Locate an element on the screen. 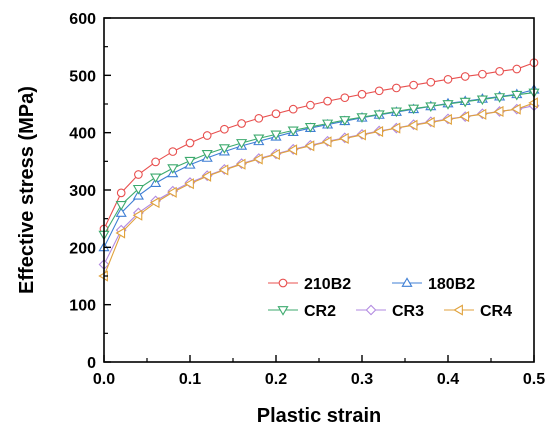 The image size is (548, 437). y-axis-title: Effective stress (MPa) is located at coordinates (27, 190).